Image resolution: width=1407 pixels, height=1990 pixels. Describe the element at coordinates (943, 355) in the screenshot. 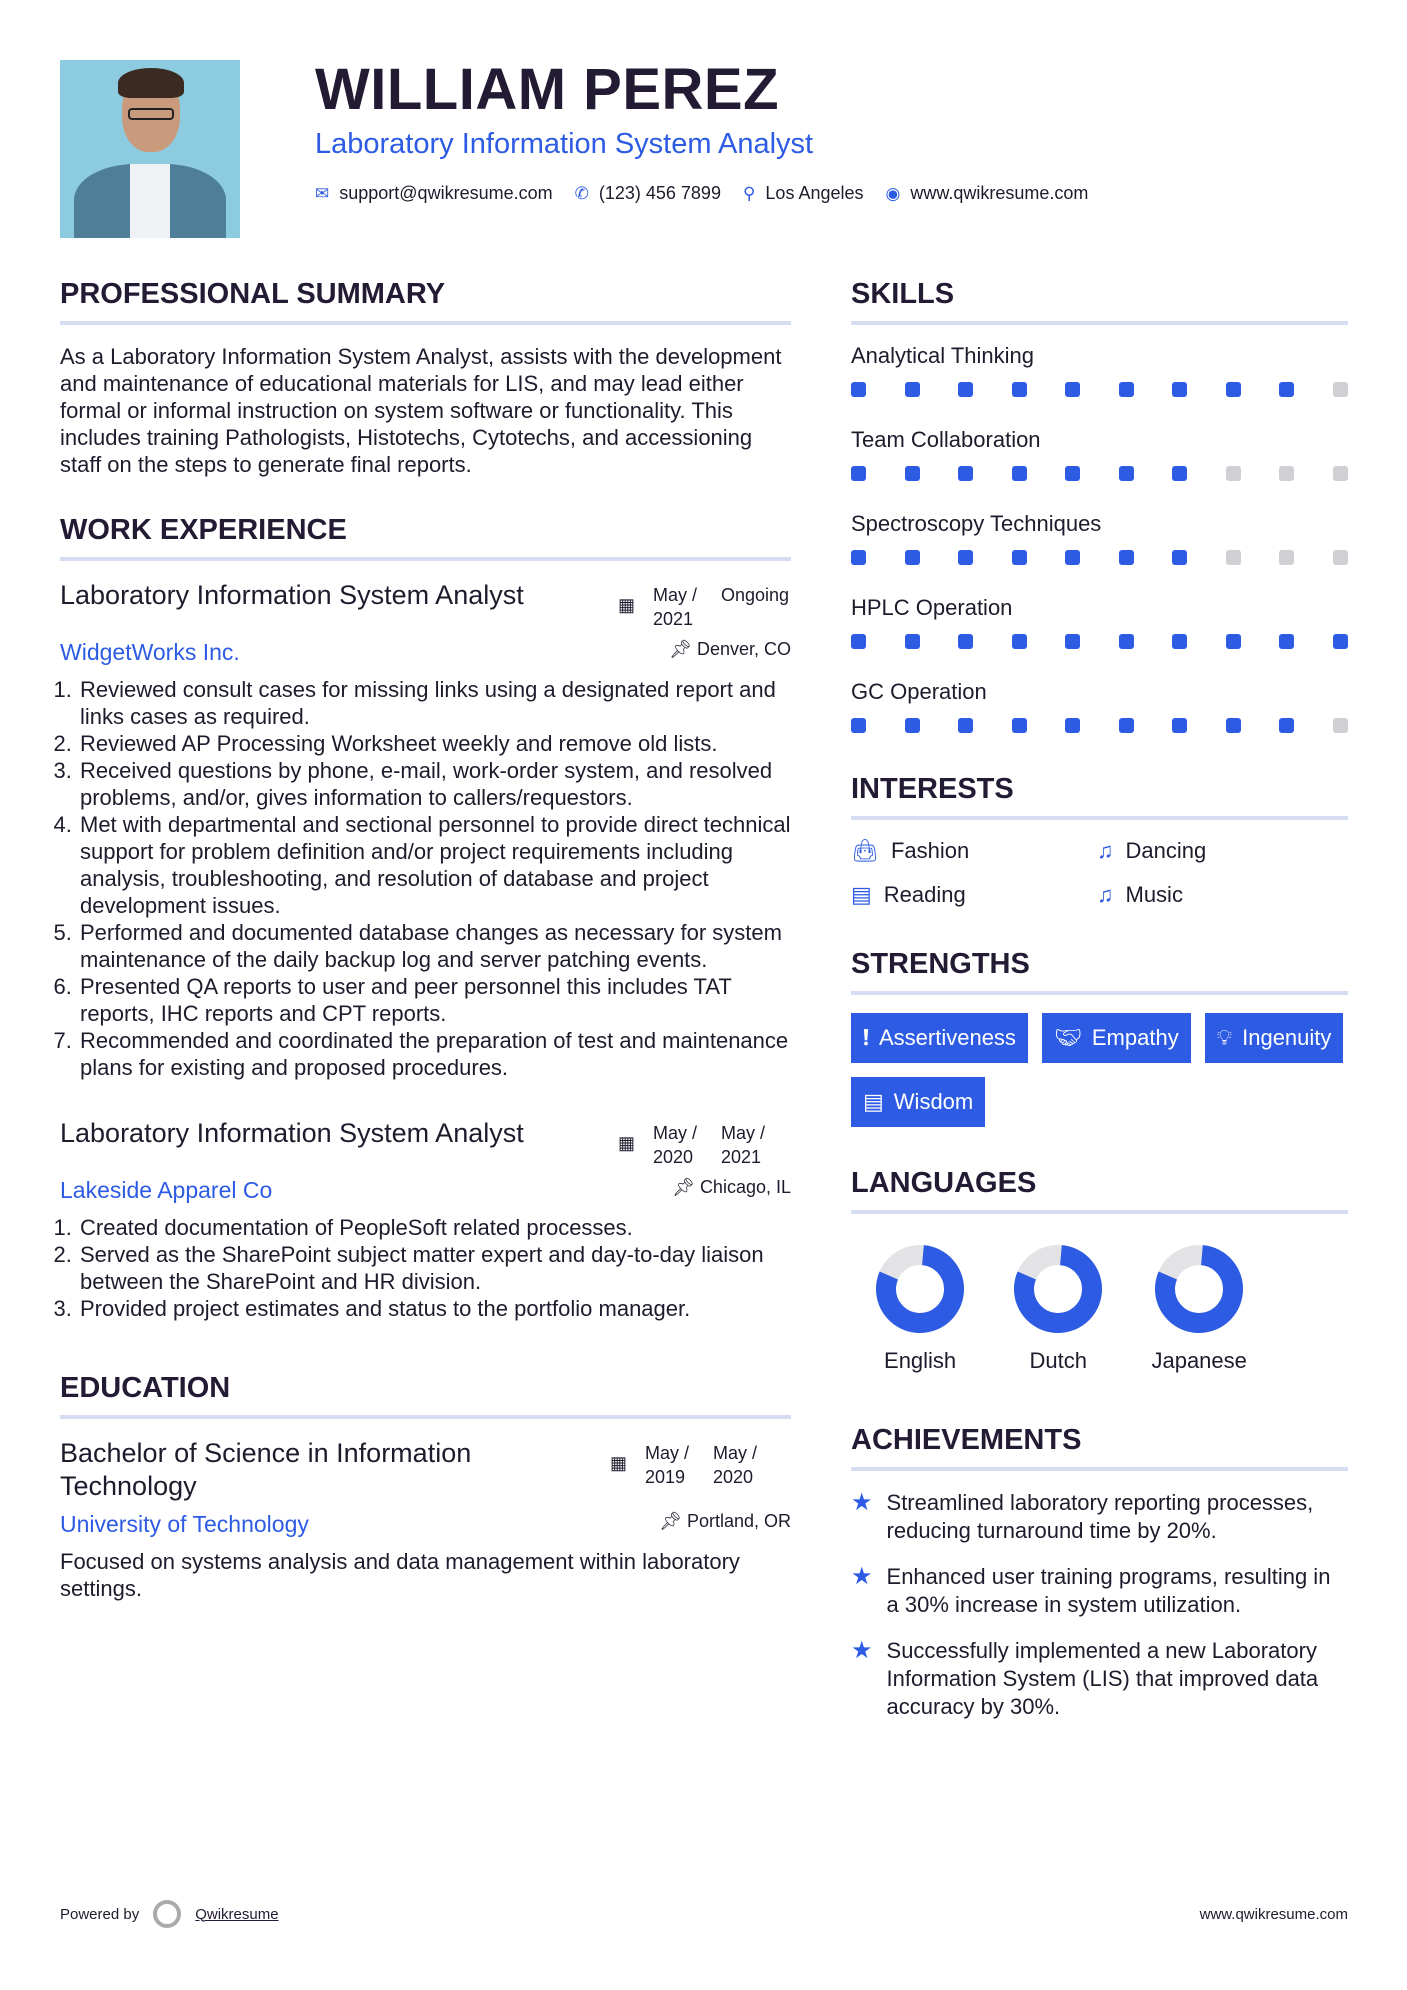

I see `skill-name: Analytical Thinking` at that location.